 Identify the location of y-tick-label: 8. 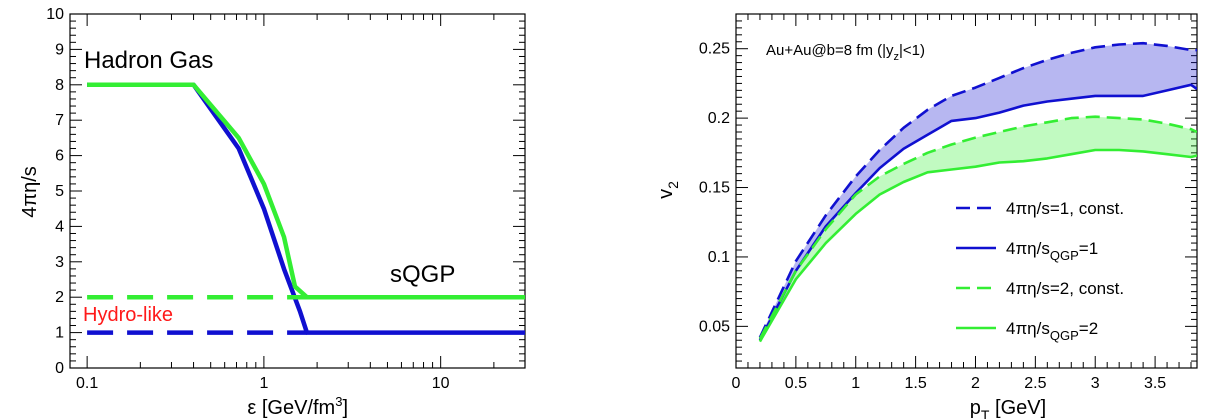
(59, 85).